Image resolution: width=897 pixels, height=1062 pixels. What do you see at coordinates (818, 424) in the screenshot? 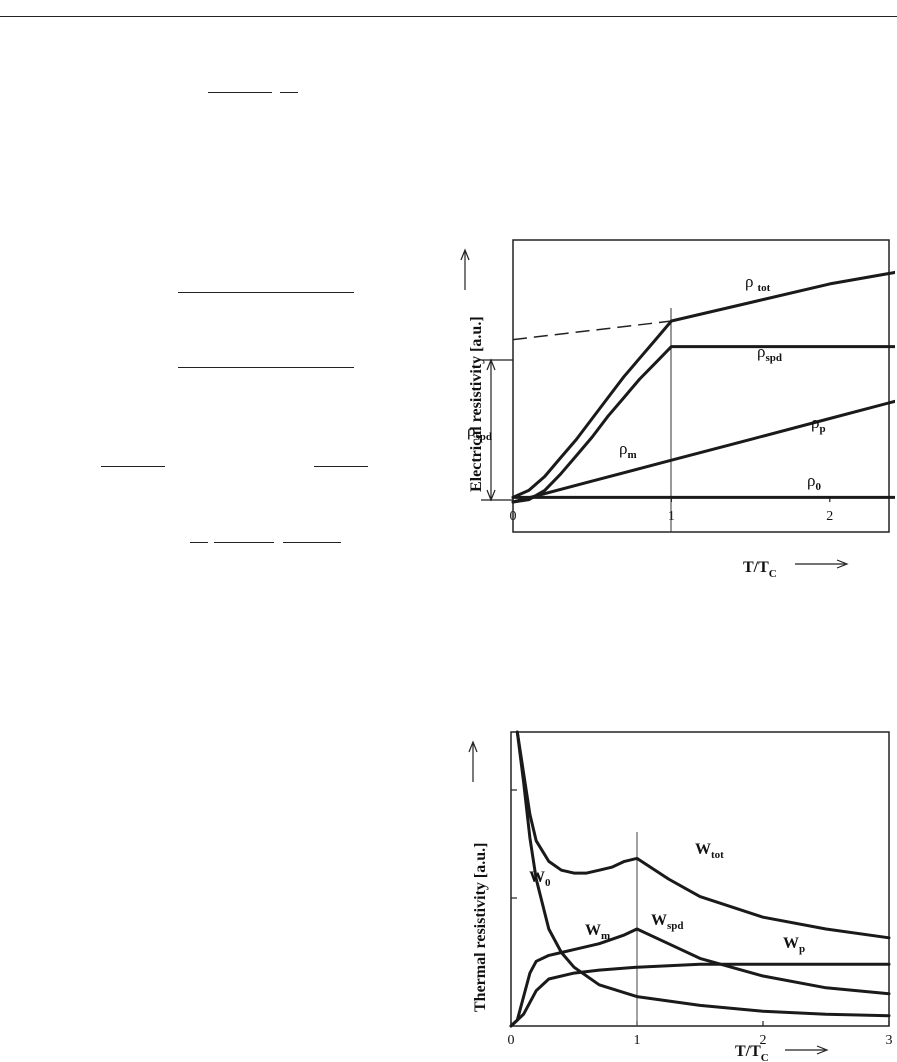
I see `series-label-rho-p: ρp` at bounding box center [818, 424].